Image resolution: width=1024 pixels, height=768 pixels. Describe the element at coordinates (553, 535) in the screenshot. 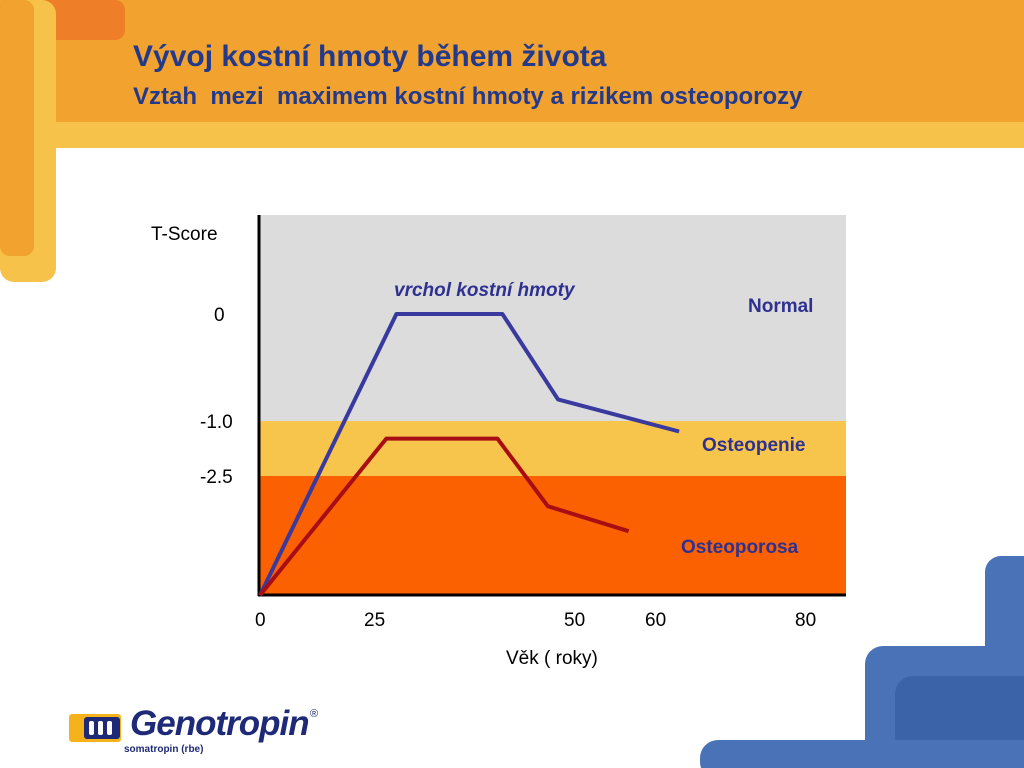

I see `zone-osteoporosis` at that location.